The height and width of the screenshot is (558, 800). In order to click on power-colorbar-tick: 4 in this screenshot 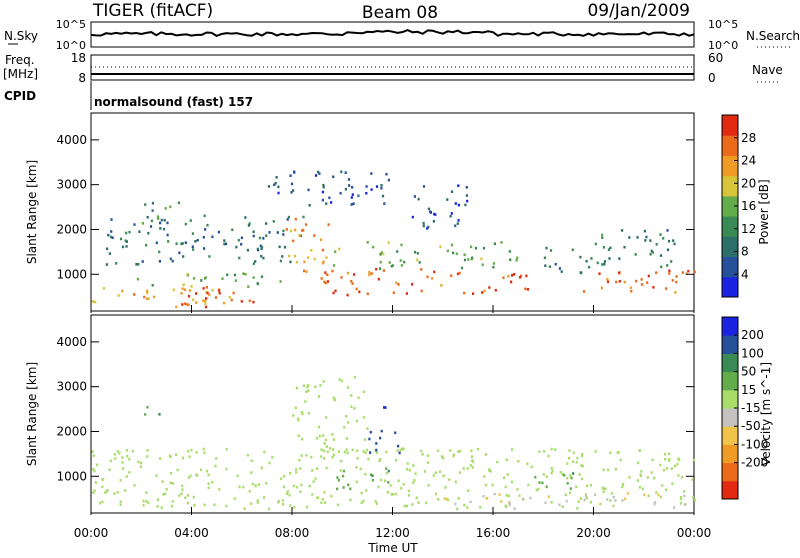, I will do `click(745, 274)`.